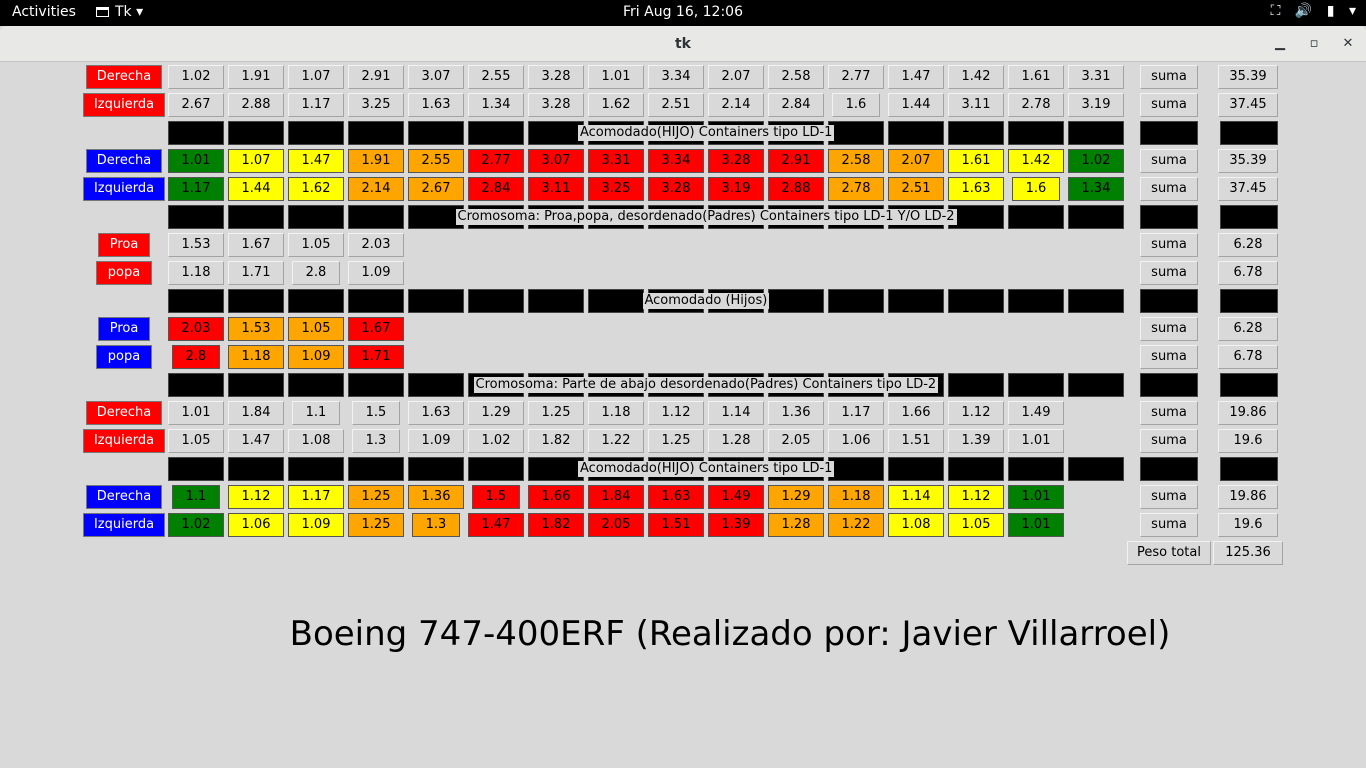  What do you see at coordinates (1169, 553) in the screenshot?
I see `peso-total-button: Peso total` at bounding box center [1169, 553].